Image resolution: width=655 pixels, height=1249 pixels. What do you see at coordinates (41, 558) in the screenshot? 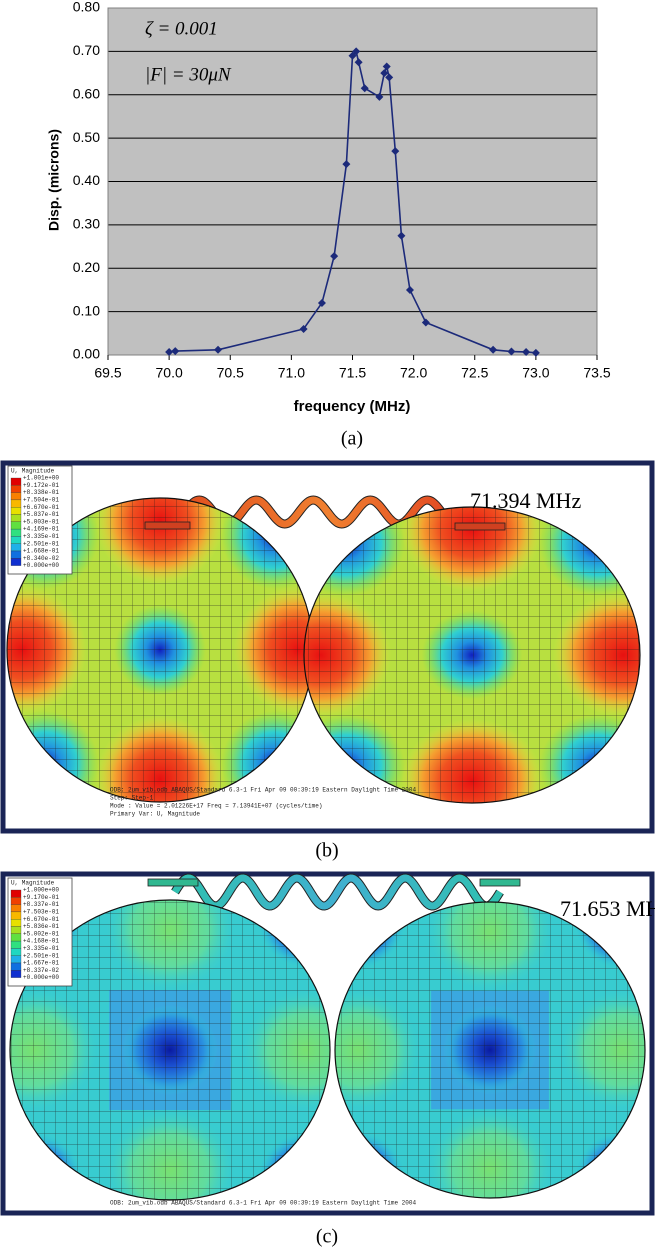
I see `legend-value: +8.340e-02` at bounding box center [41, 558].